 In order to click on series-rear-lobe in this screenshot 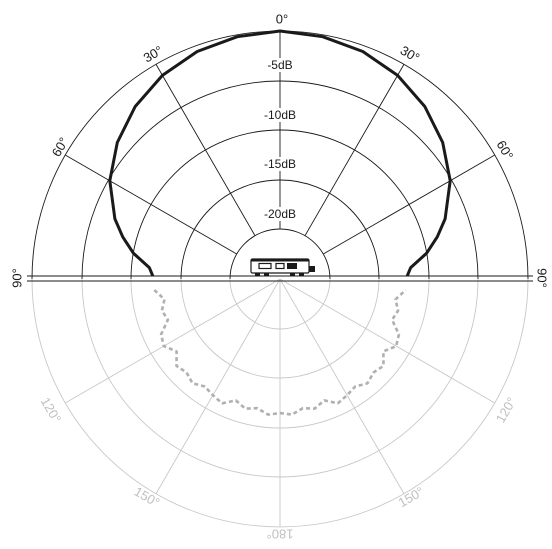, I will do `click(280, 352)`.